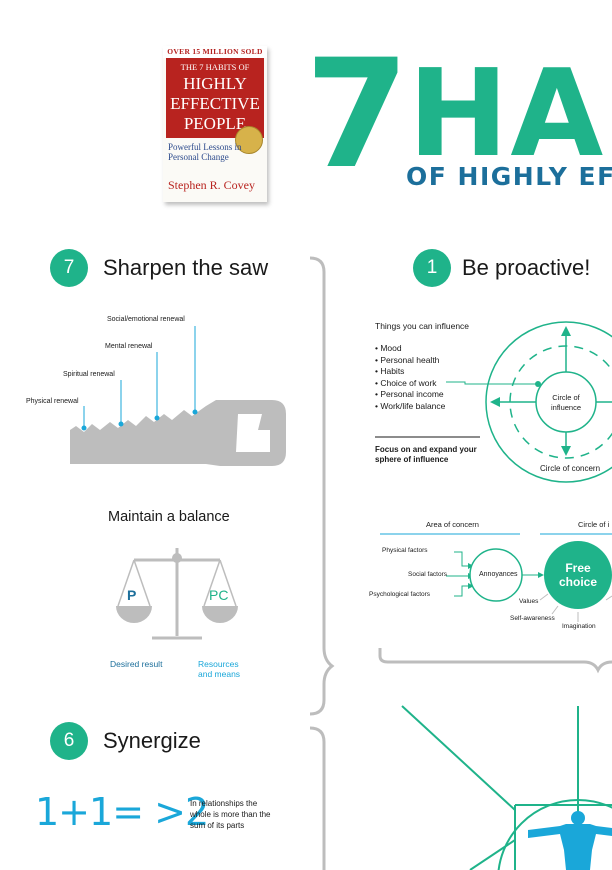  I want to click on trait-imagination: Imagination, so click(579, 626).